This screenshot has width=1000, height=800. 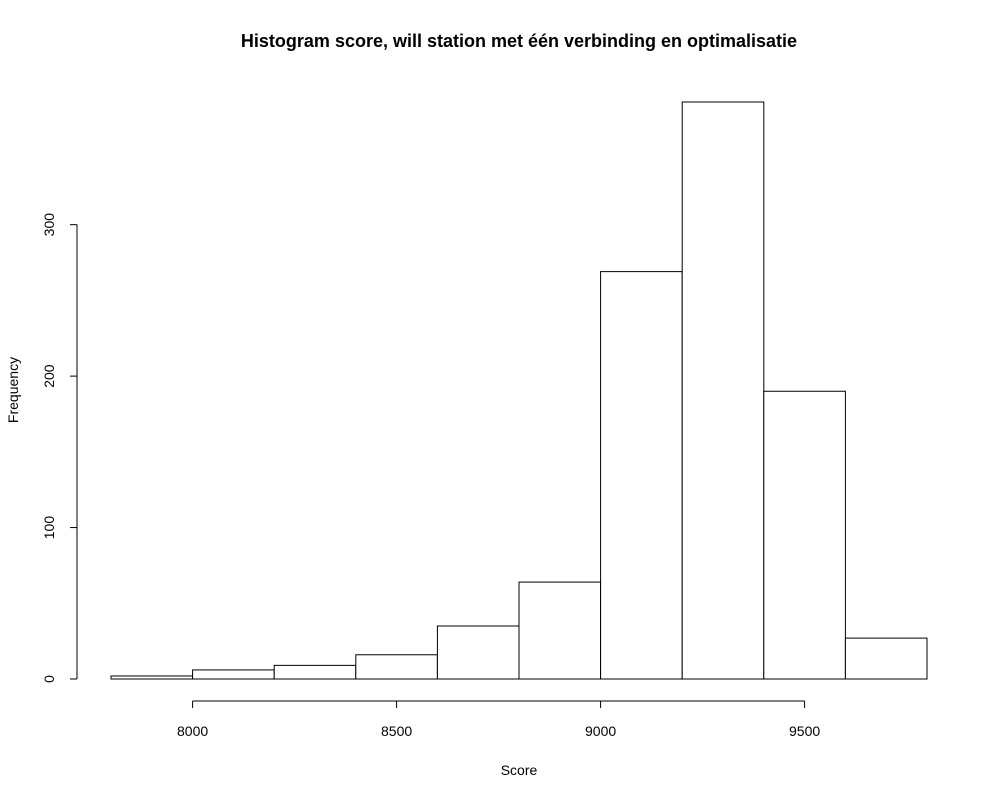 I want to click on y-tick-label: 200, so click(x=49, y=376).